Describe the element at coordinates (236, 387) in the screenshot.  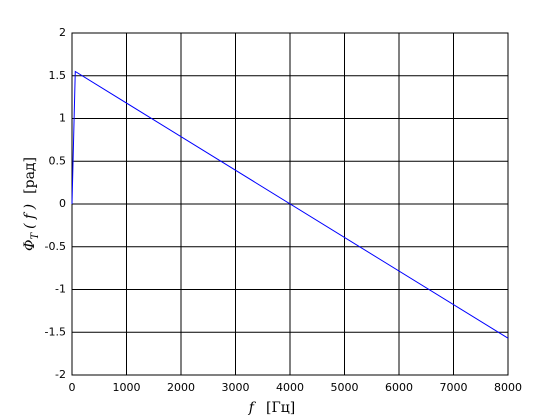
I see `x-tick-label: 3000` at that location.